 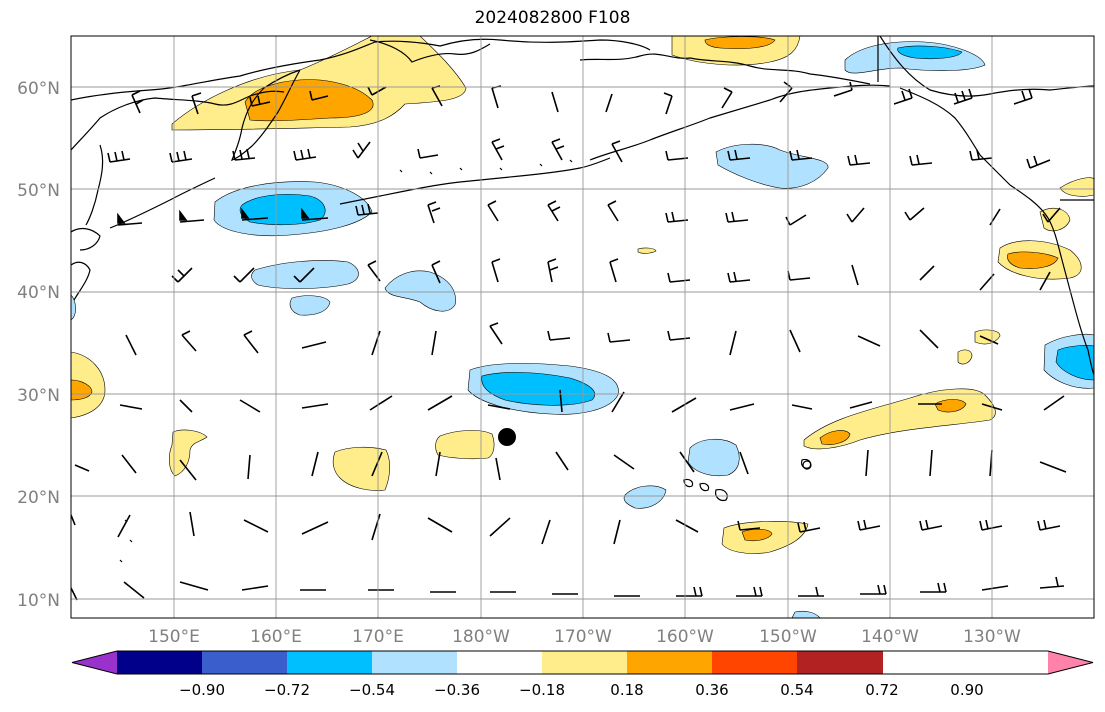 What do you see at coordinates (721, 495) in the screenshot?
I see `coast-hawaii-c` at bounding box center [721, 495].